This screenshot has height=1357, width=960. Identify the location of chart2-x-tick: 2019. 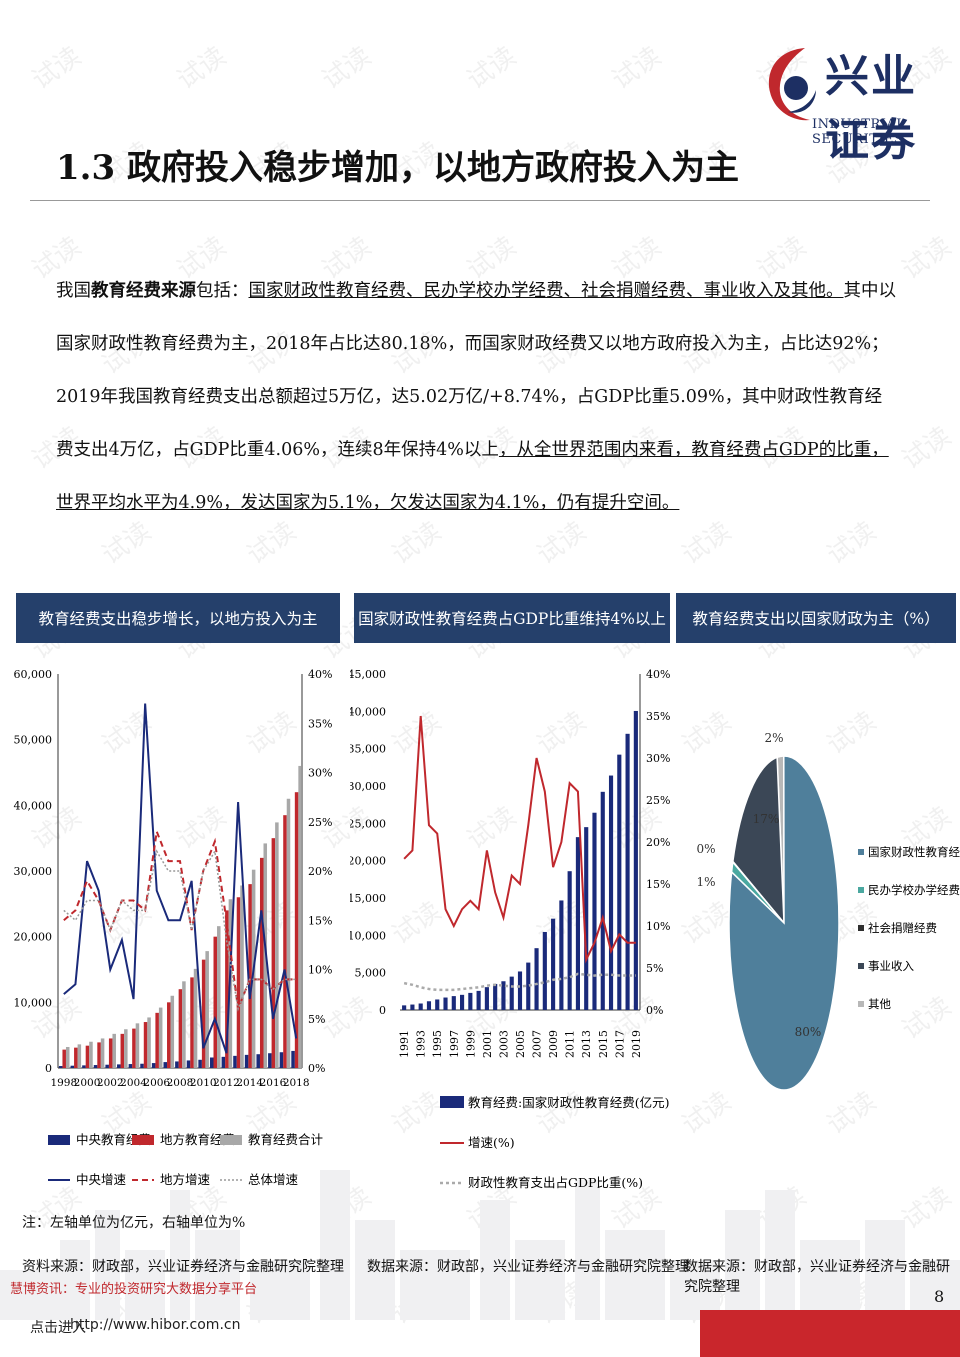
(636, 1044).